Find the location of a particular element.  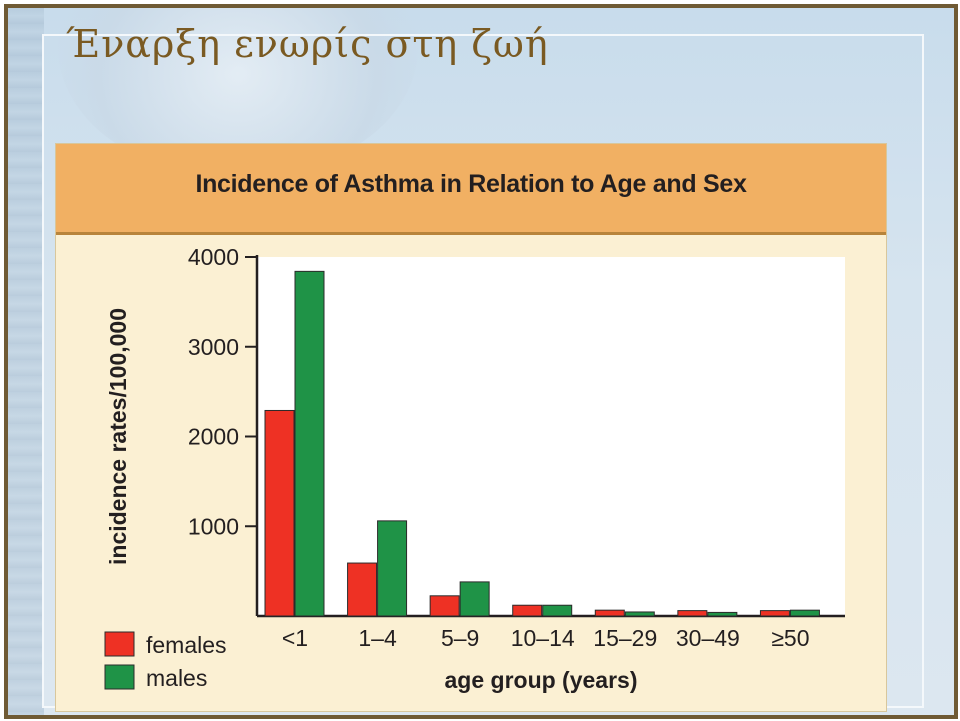

legend-label-females: females is located at coordinates (186, 645).